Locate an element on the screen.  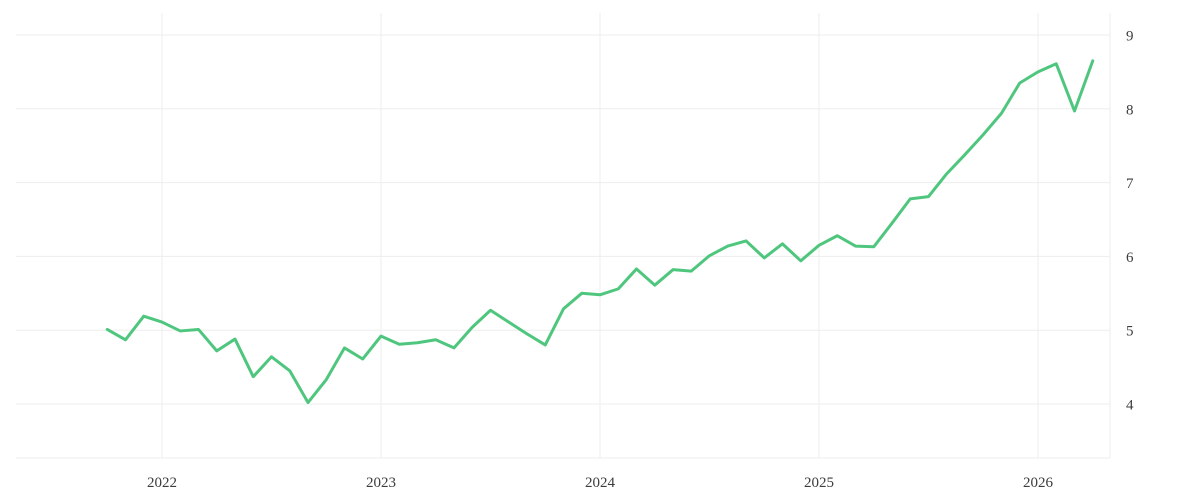
y-tick-label: 5 is located at coordinates (1130, 332).